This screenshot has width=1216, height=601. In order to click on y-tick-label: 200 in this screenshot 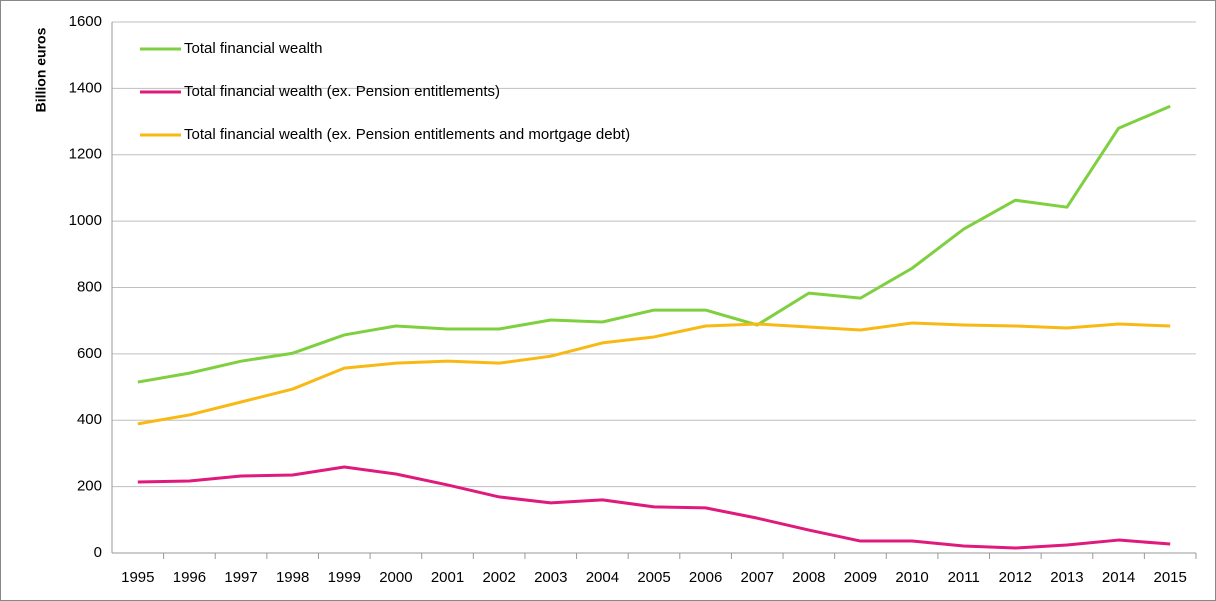, I will do `click(89, 486)`.